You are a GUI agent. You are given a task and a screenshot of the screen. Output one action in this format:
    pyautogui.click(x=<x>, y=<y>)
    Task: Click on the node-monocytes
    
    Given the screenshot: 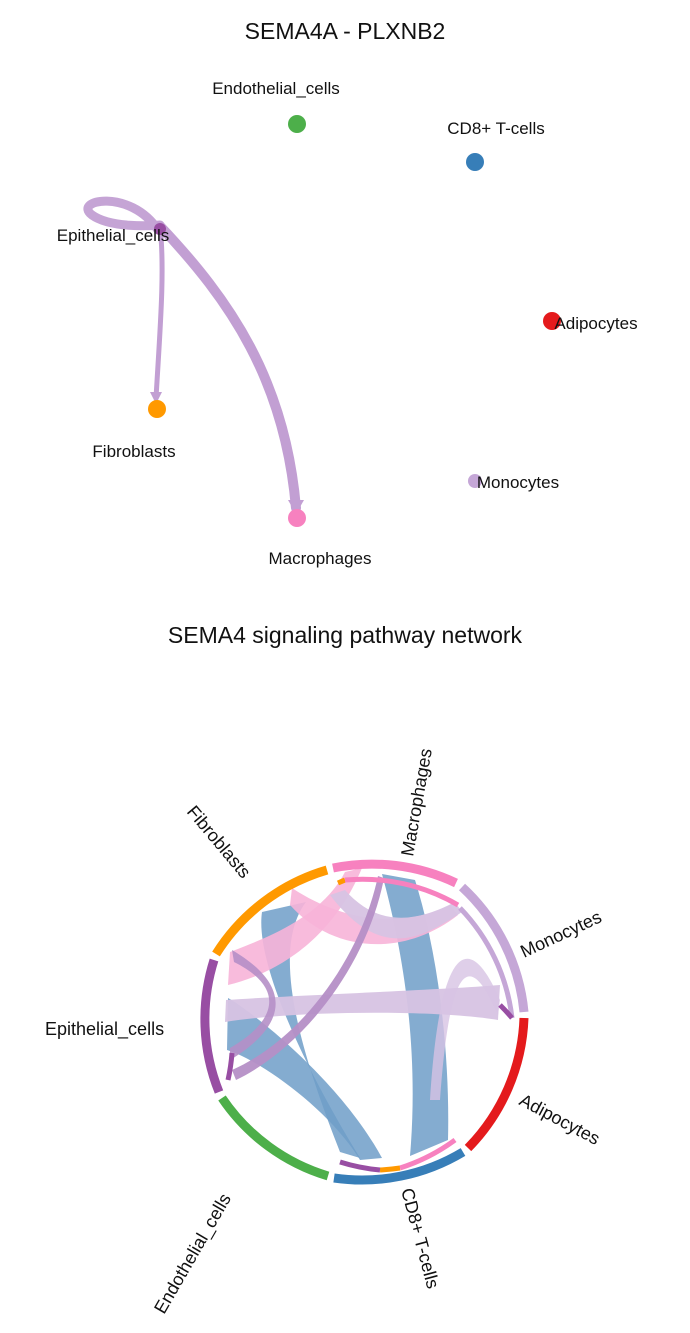 What is the action you would take?
    pyautogui.click(x=475, y=481)
    